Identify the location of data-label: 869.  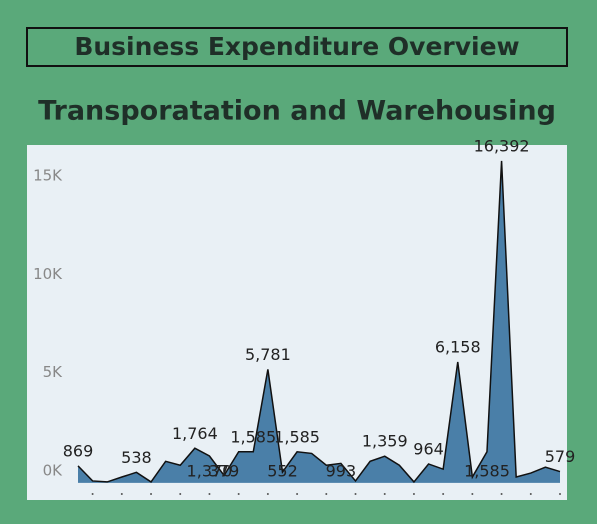
(78, 450).